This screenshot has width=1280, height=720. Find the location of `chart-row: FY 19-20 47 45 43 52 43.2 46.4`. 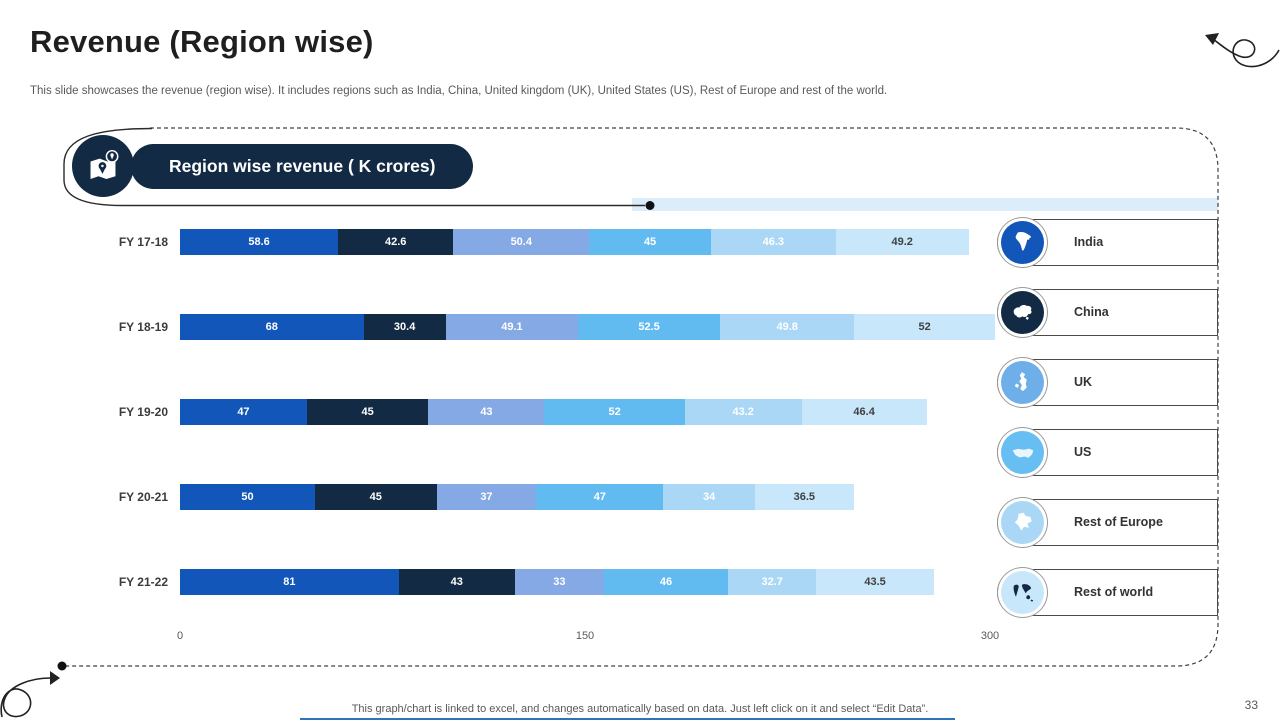

chart-row: FY 19-20 47 45 43 52 43.2 46.4 is located at coordinates (640, 412).